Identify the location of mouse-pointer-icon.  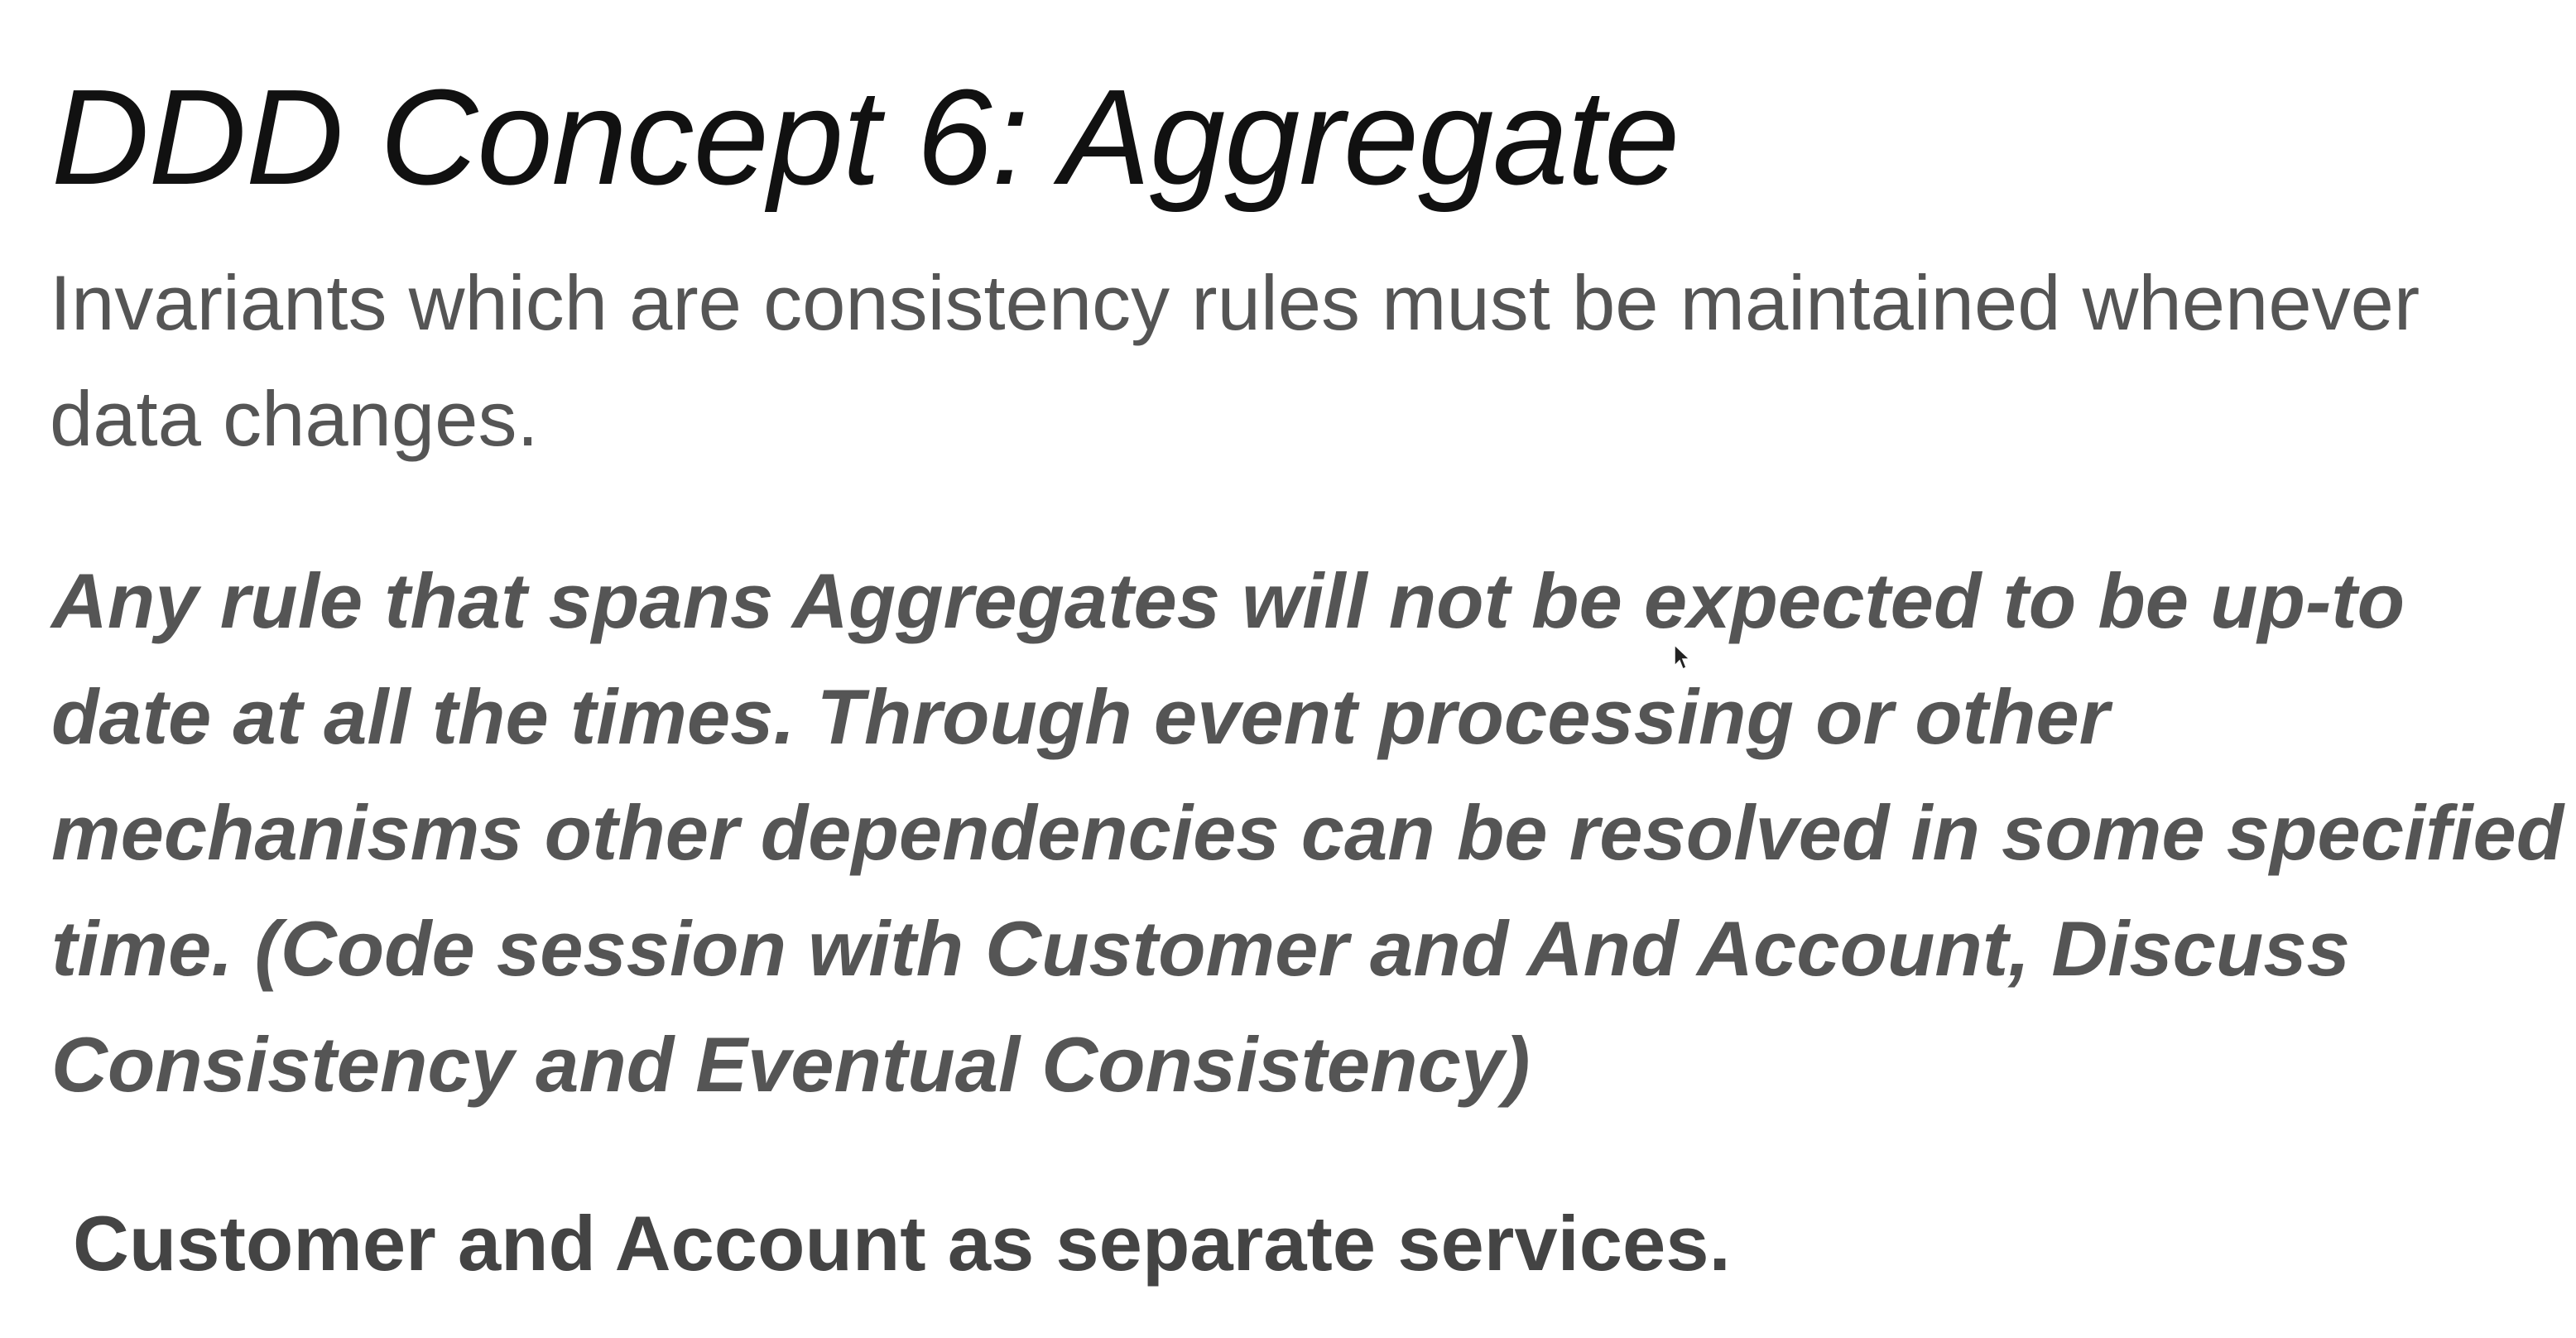
(1682, 657).